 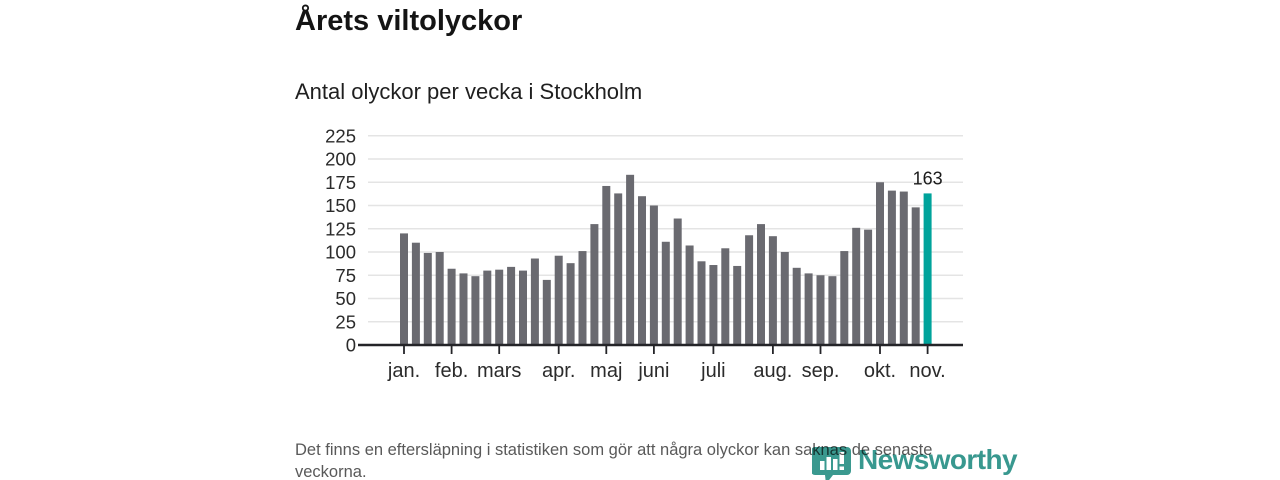 I want to click on y-axis-label-175: 175, so click(x=340, y=182).